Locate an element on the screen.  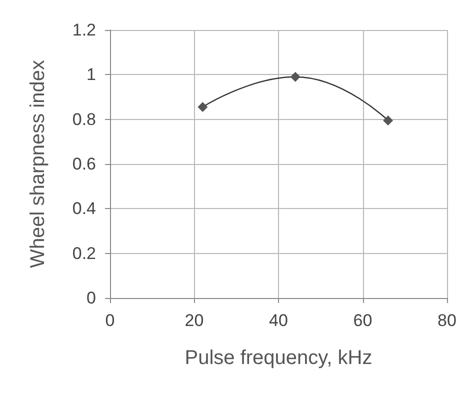
y-tick-label: 1 is located at coordinates (91, 74).